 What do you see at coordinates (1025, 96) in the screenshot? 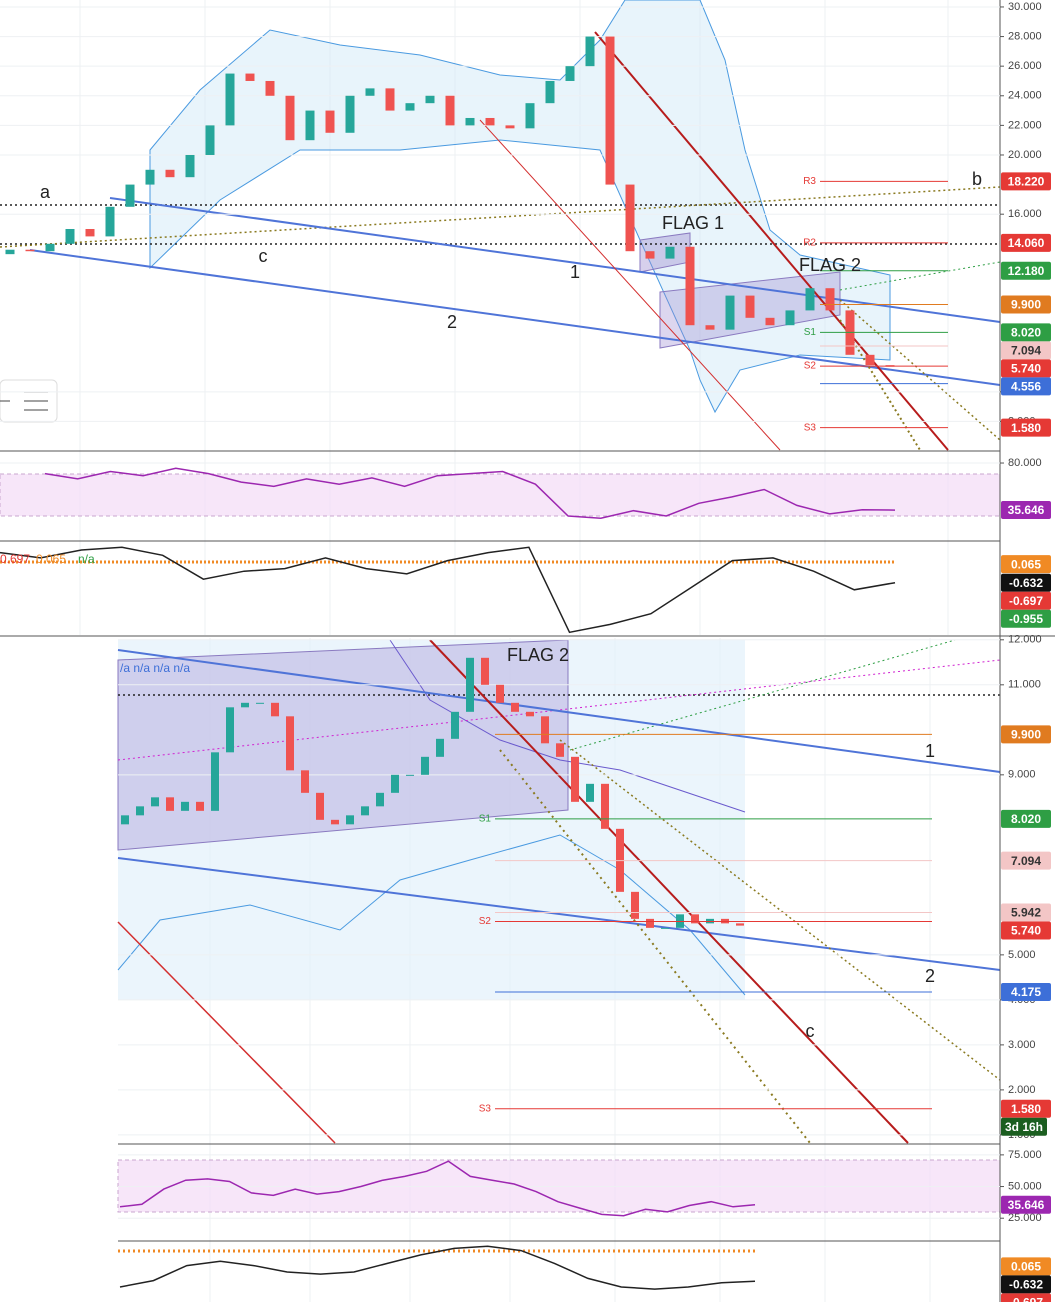
I see `y-tick-label: 24.000` at bounding box center [1025, 96].